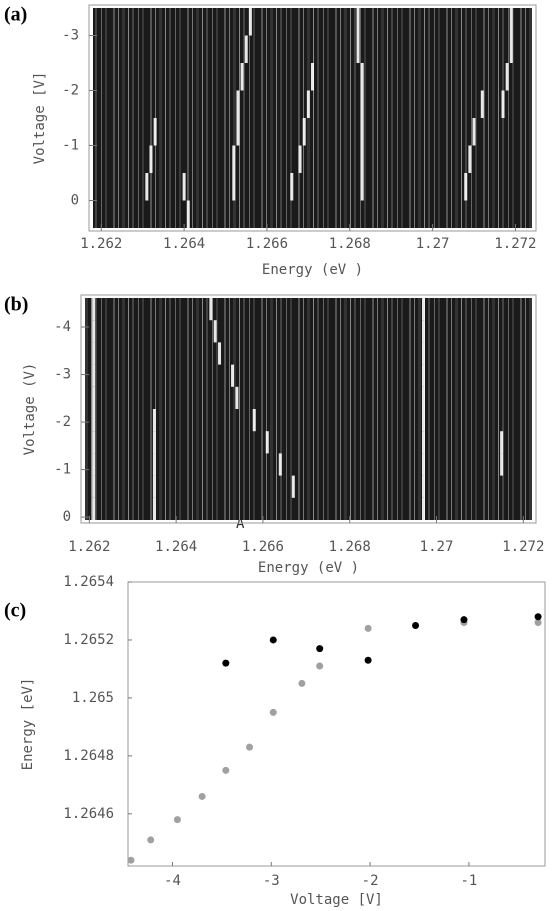 Image resolution: width=556 pixels, height=911 pixels. Describe the element at coordinates (16, 305) in the screenshot. I see `panel-label: (b)` at that location.